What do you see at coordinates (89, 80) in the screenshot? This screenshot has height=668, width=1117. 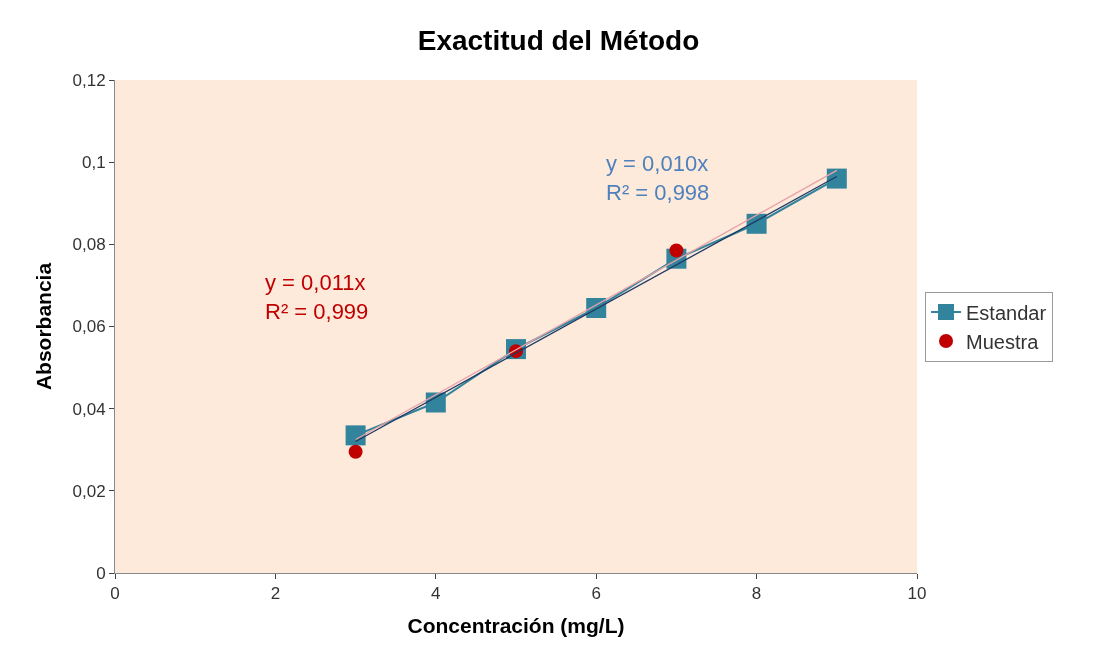 I see `y-tick-label: 0,12` at bounding box center [89, 80].